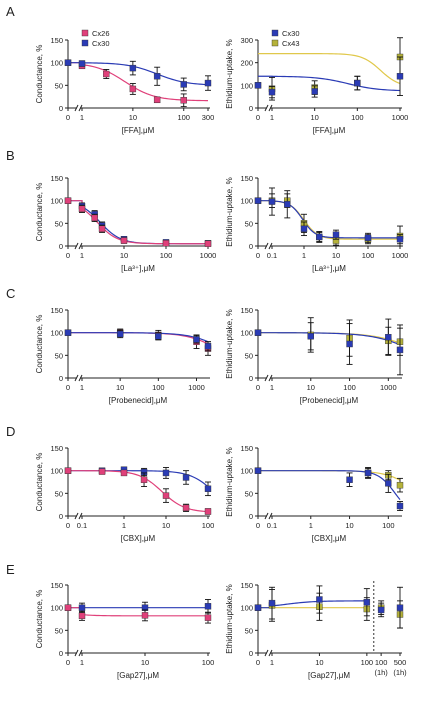 This screenshot has height=711, width=429. I want to click on legend-label-cx30: Cx30, so click(101, 43).